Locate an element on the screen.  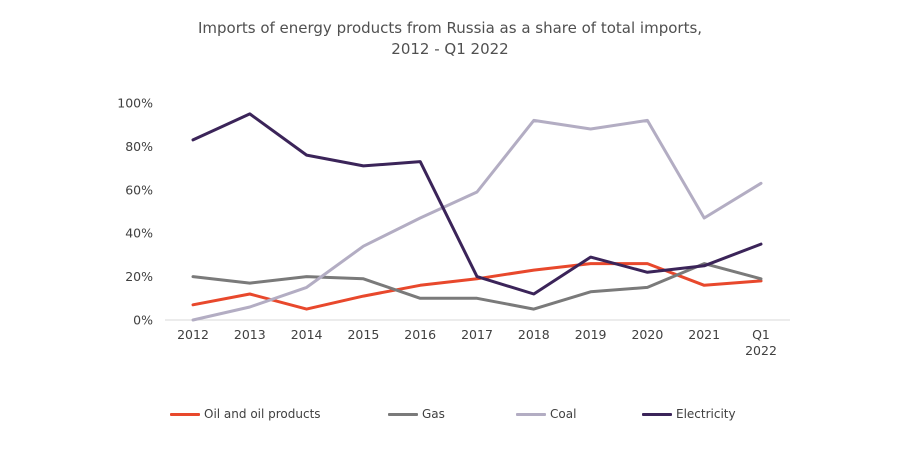
y-tick-label: 20% is located at coordinates (139, 276).